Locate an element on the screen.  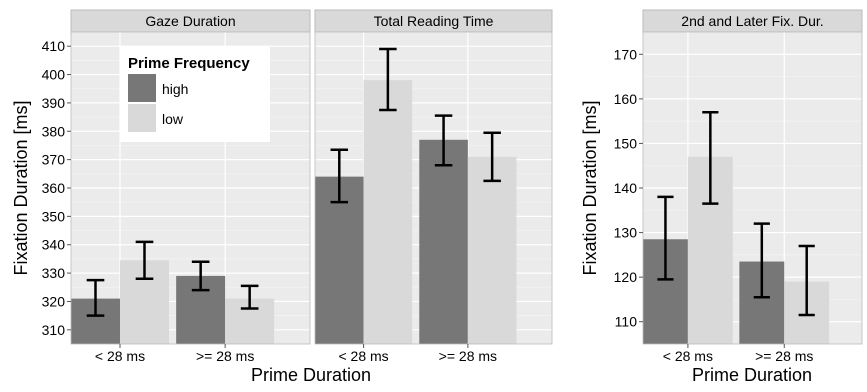
legend-swatch-high is located at coordinates (142, 88).